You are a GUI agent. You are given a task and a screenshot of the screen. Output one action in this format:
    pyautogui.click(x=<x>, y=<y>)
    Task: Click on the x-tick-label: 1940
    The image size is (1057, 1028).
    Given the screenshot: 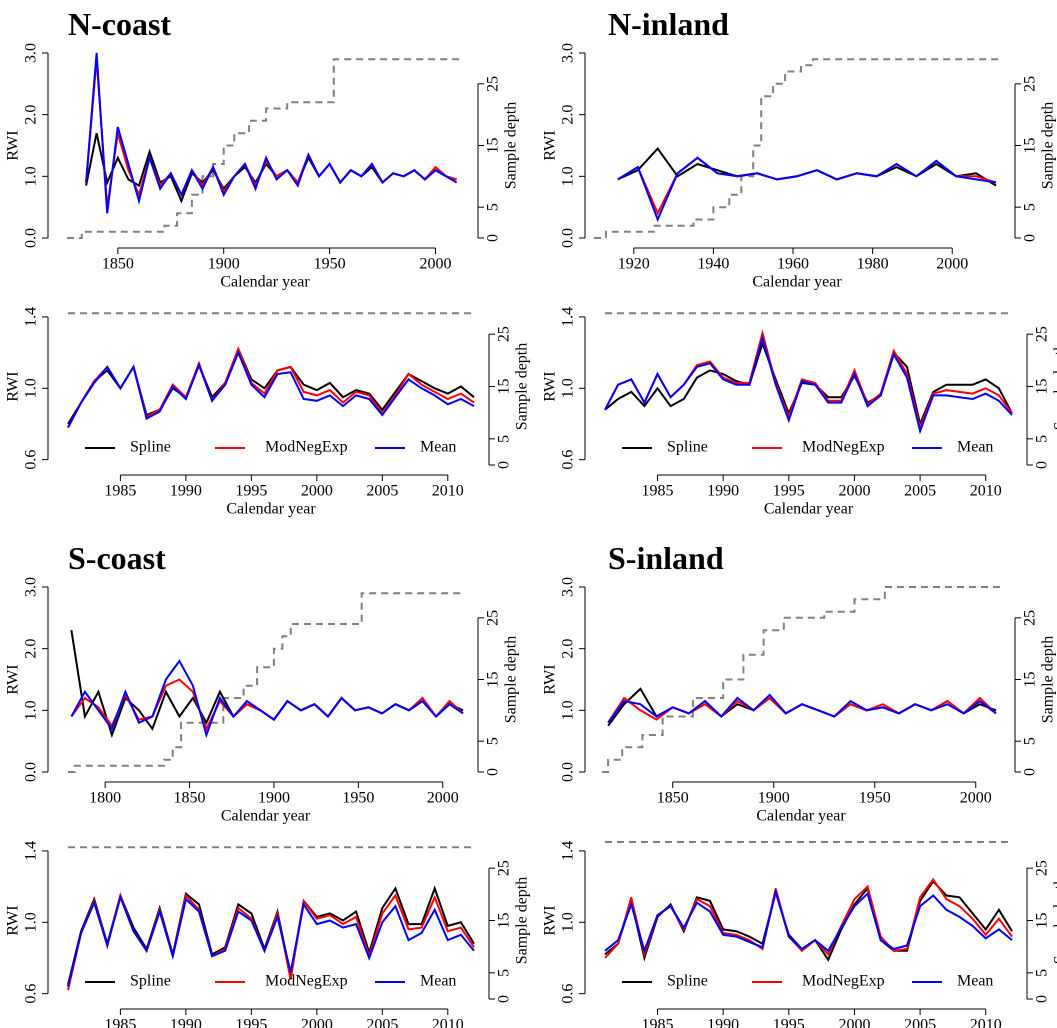 What is the action you would take?
    pyautogui.click(x=713, y=264)
    